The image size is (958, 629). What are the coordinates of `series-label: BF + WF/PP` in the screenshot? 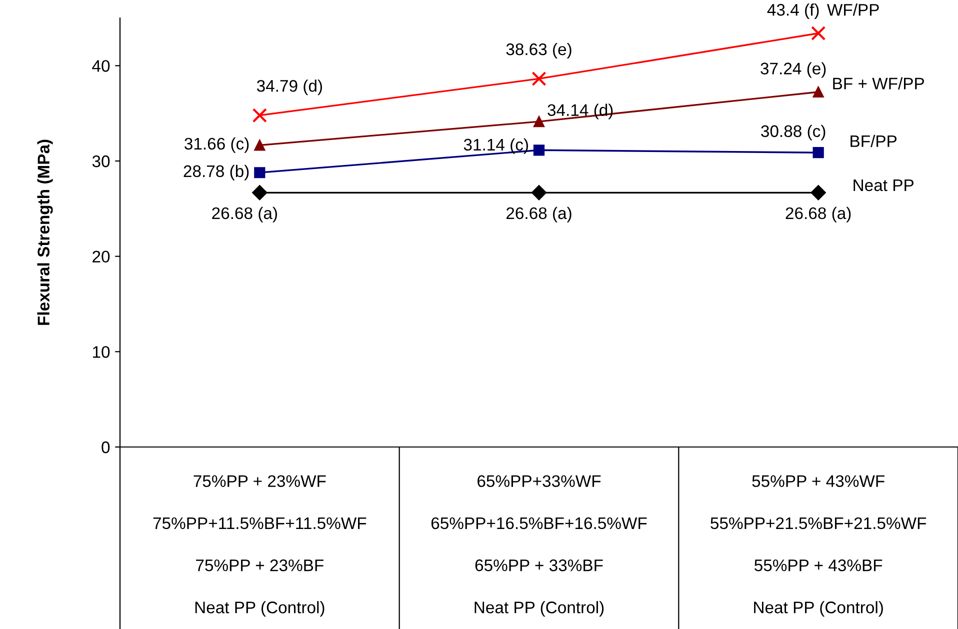 It's located at (878, 83).